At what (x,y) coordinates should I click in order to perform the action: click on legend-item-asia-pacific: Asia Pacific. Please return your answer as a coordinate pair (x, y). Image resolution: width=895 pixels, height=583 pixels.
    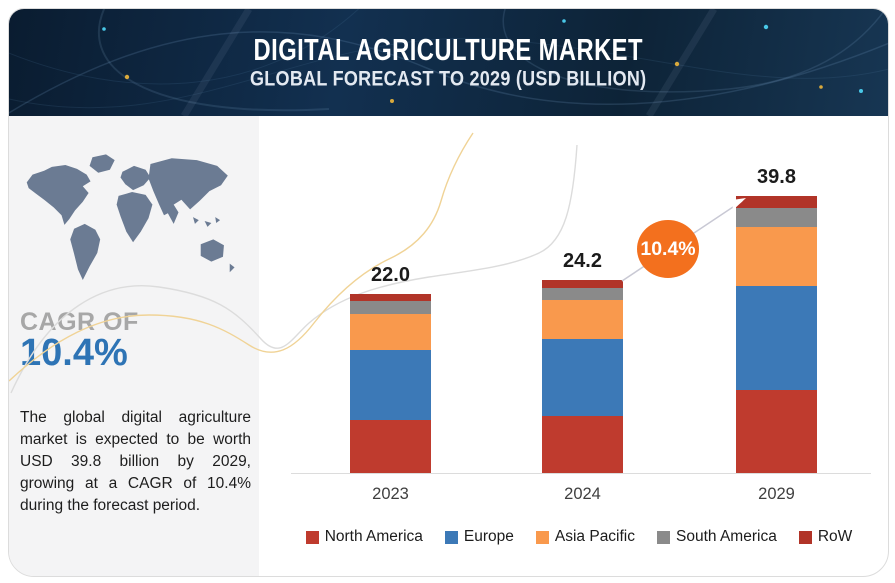
    Looking at the image, I should click on (585, 537).